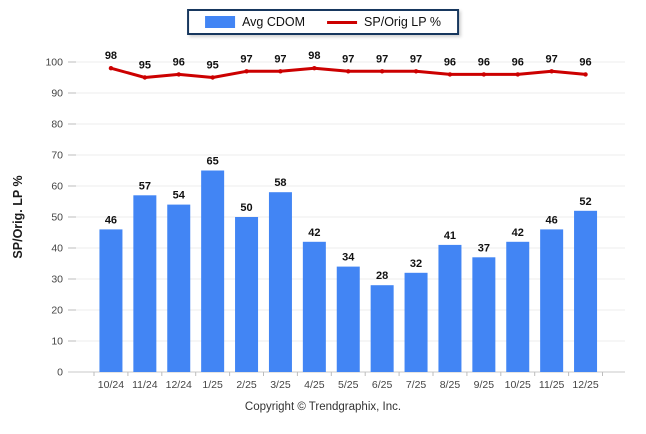 The image size is (646, 434). Describe the element at coordinates (280, 385) in the screenshot. I see `x-tick-label: 3/25` at that location.